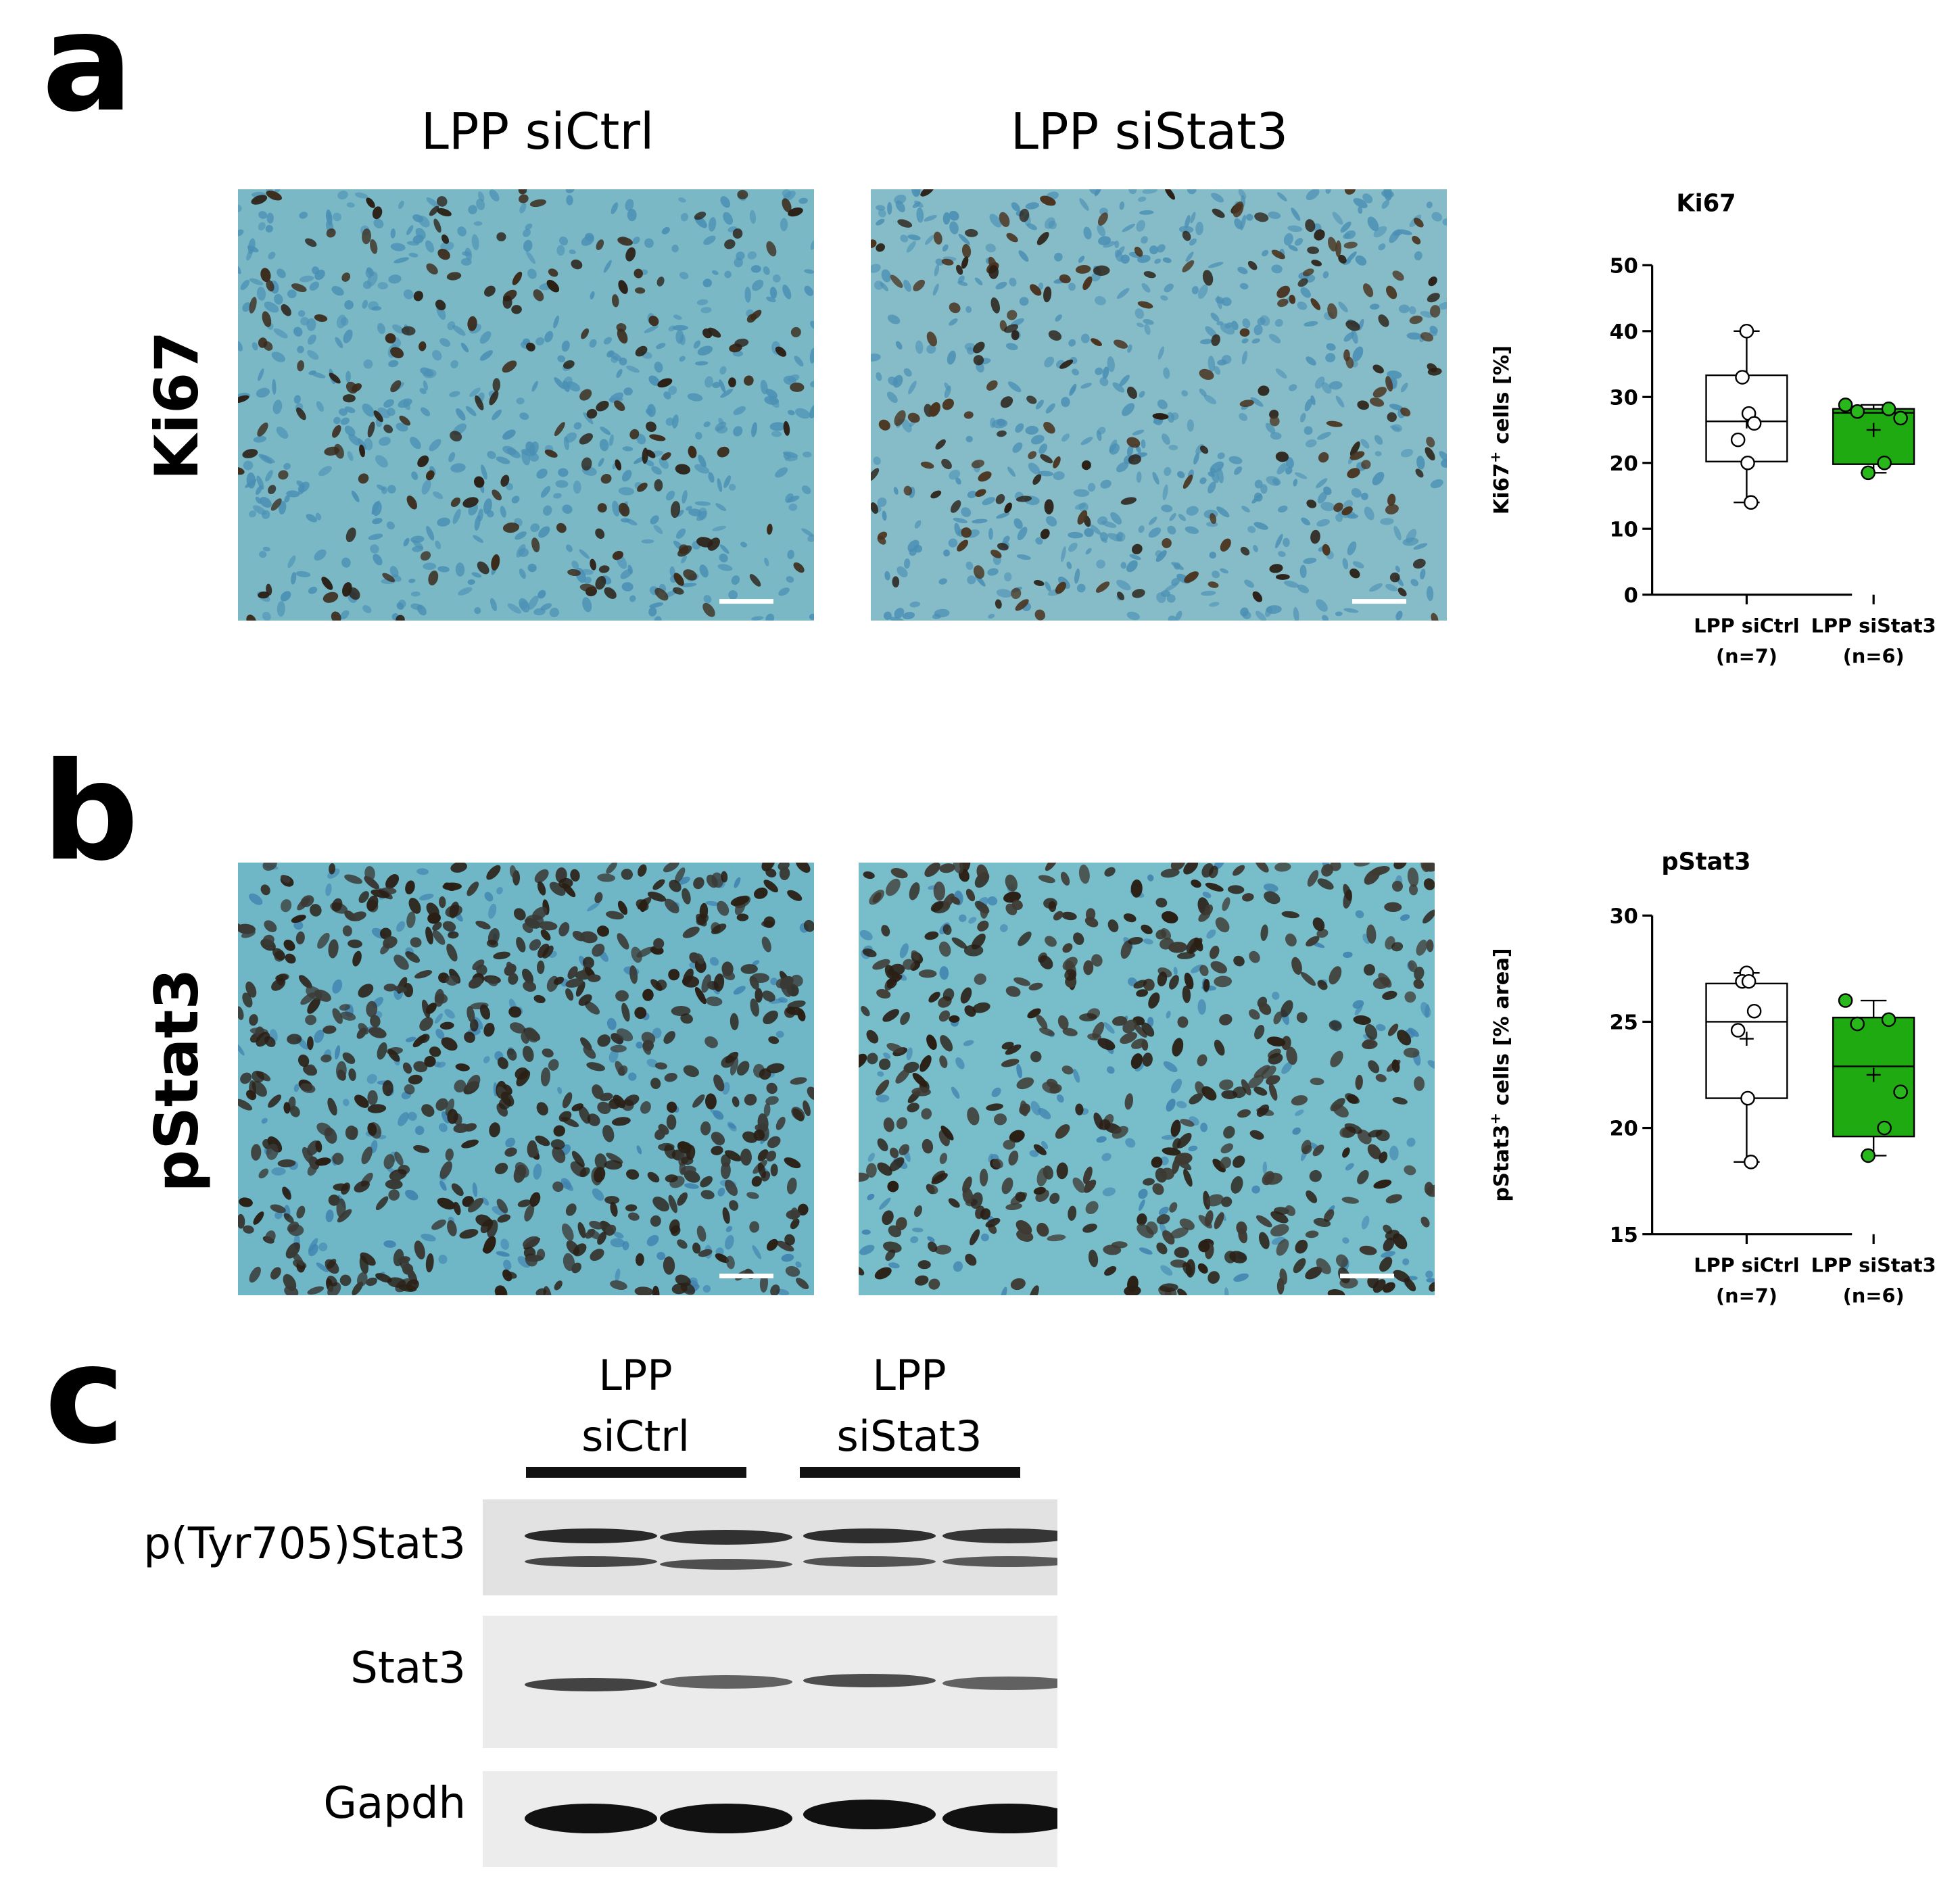  What do you see at coordinates (1706, 203) in the screenshot?
I see `chart-title: Ki67` at bounding box center [1706, 203].